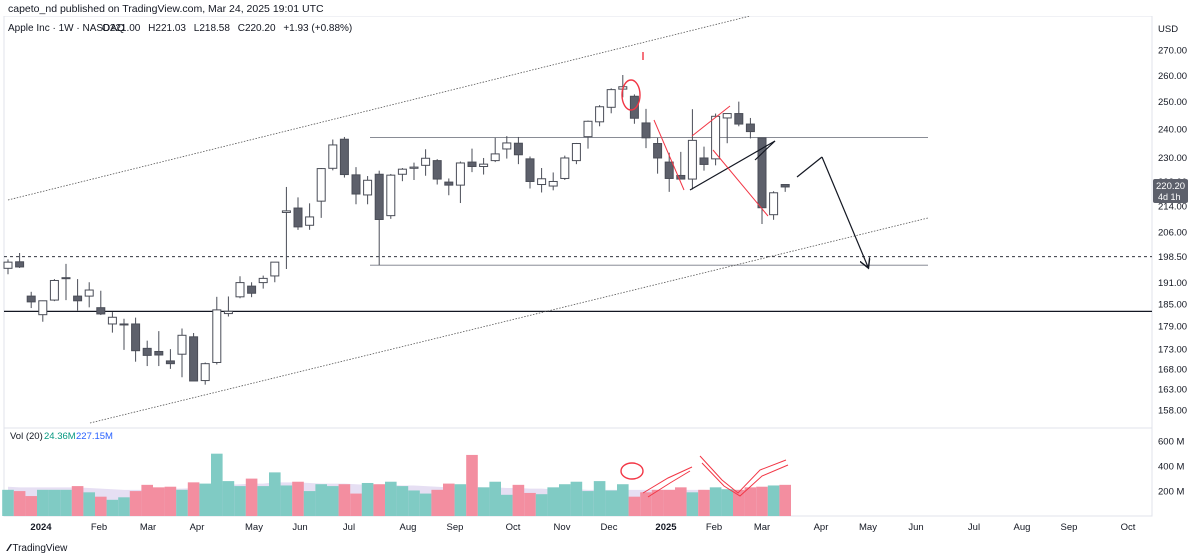 The height and width of the screenshot is (559, 1200). What do you see at coordinates (762, 527) in the screenshot?
I see `time-tick-label: Mar` at bounding box center [762, 527].